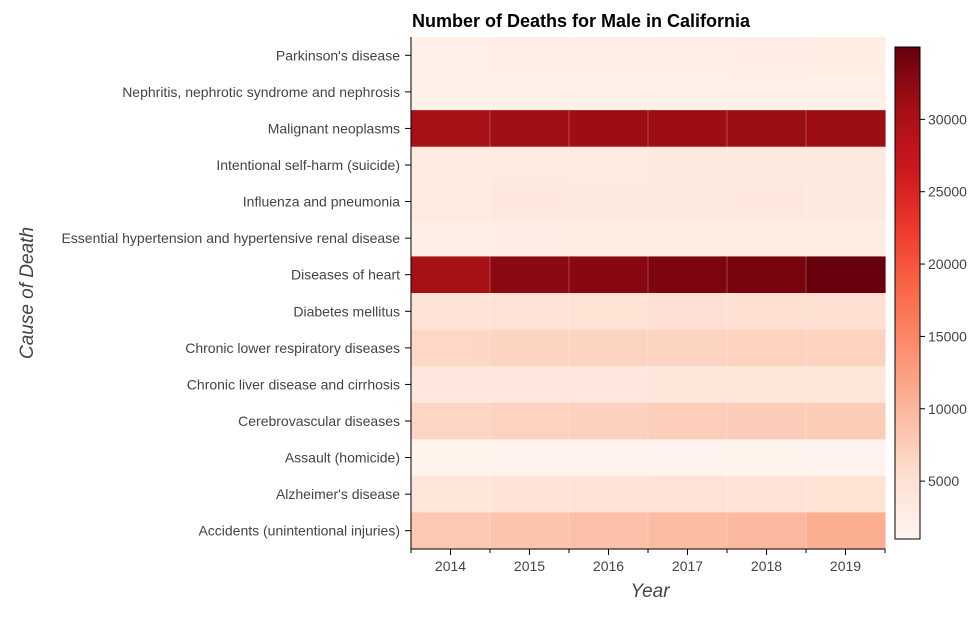 The width and height of the screenshot is (980, 618). Describe the element at coordinates (648, 561) in the screenshot. I see `x-axis: 2014 2015 2016 2017 2018 2019` at that location.